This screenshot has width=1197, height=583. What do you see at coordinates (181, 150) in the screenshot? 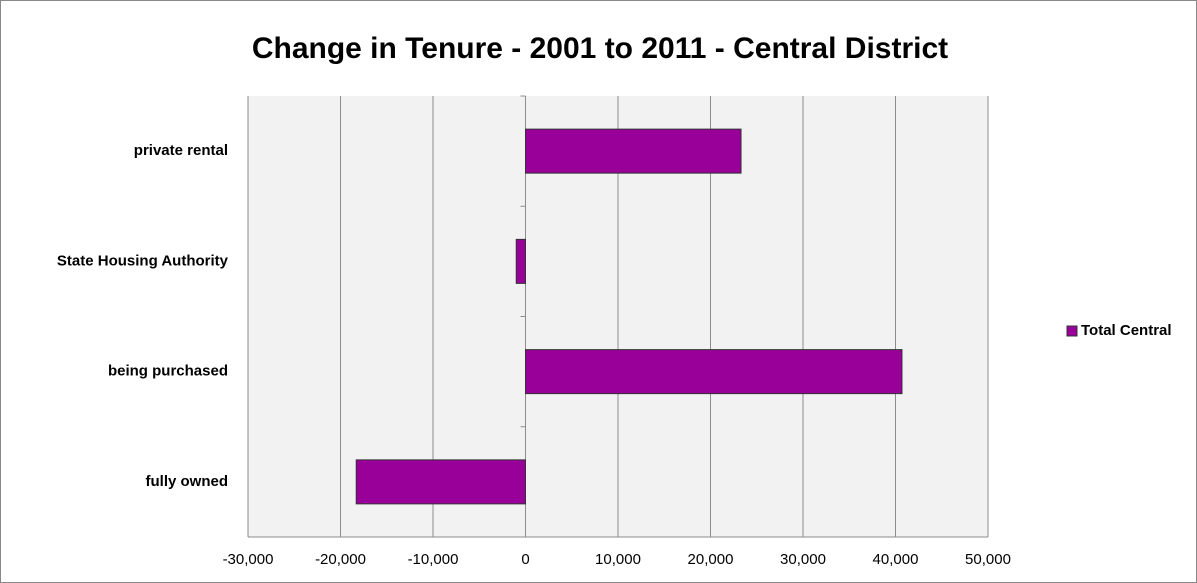
I see `y-tick-label: private rental` at bounding box center [181, 150].